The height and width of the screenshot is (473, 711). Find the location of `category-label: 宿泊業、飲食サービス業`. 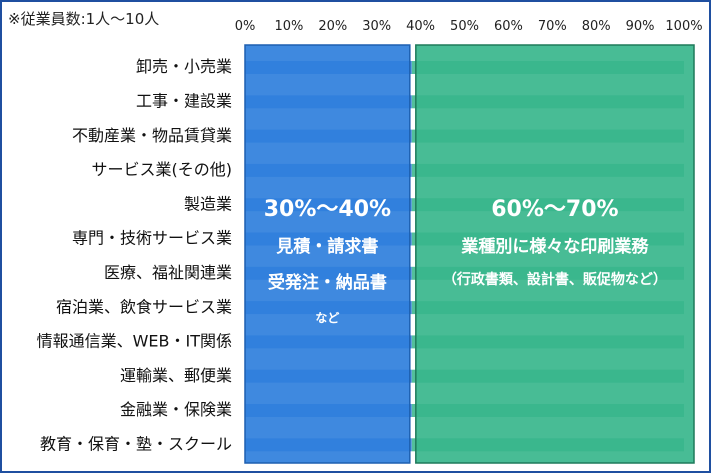

category-label: 宿泊業、飲食サービス業 is located at coordinates (144, 306).